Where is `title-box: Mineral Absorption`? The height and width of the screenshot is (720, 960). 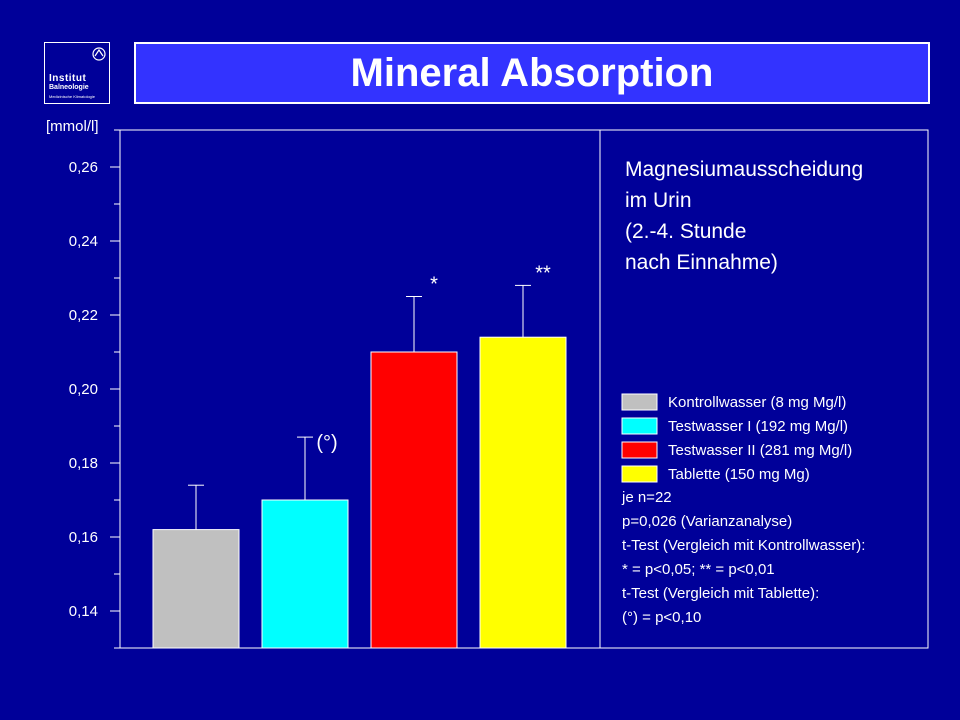 title-box: Mineral Absorption is located at coordinates (532, 73).